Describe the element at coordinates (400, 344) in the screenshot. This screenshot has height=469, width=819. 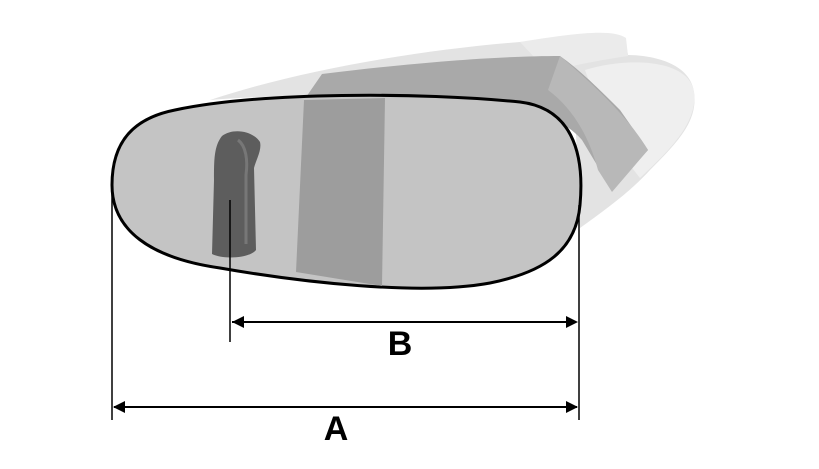
I see `dimension-b-label: B` at that location.